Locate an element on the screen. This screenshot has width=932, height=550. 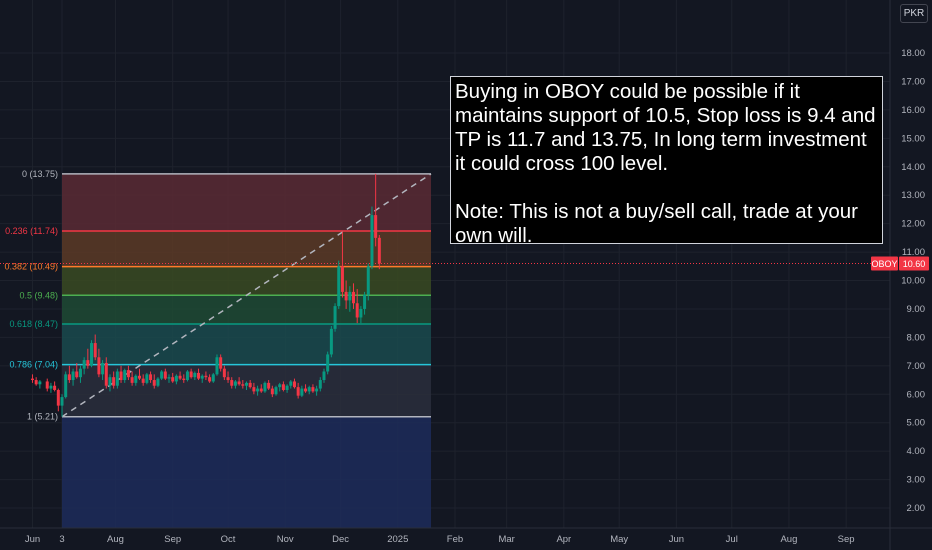
currency-button: PKR is located at coordinates (914, 13).